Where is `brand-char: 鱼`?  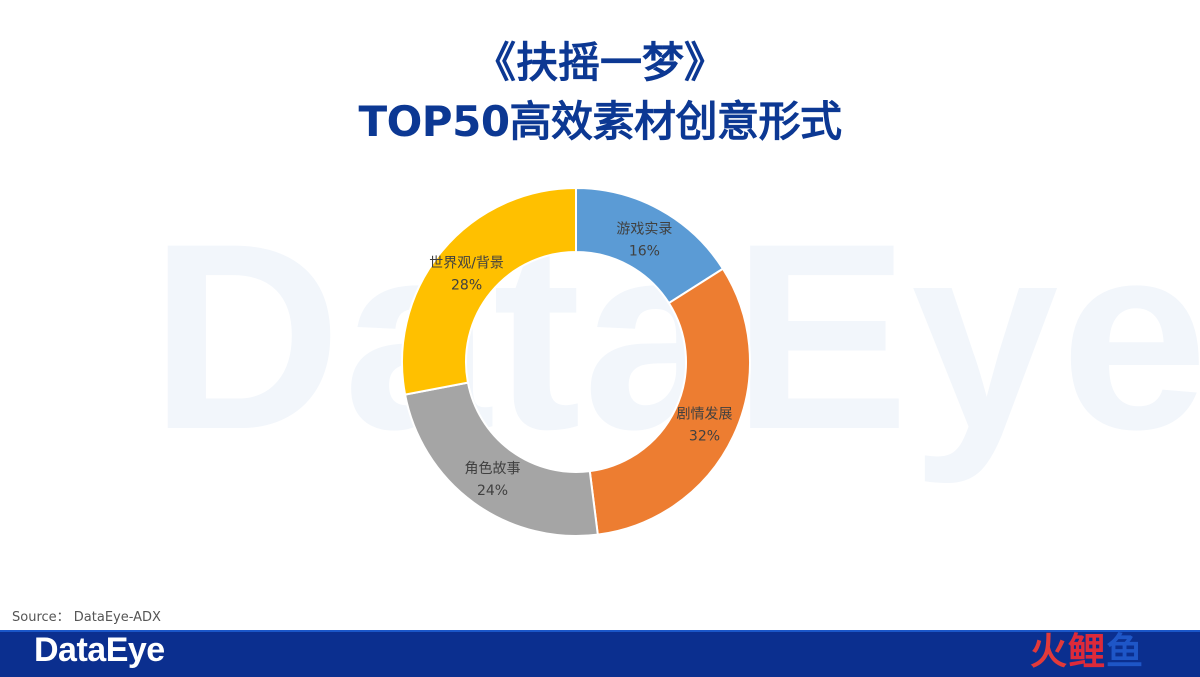 brand-char: 鱼 is located at coordinates (1125, 651).